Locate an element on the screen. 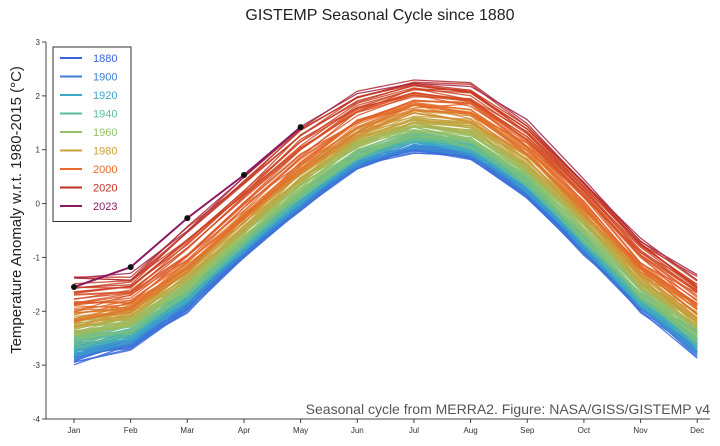 The height and width of the screenshot is (446, 720). point-2023-feb is located at coordinates (130, 267).